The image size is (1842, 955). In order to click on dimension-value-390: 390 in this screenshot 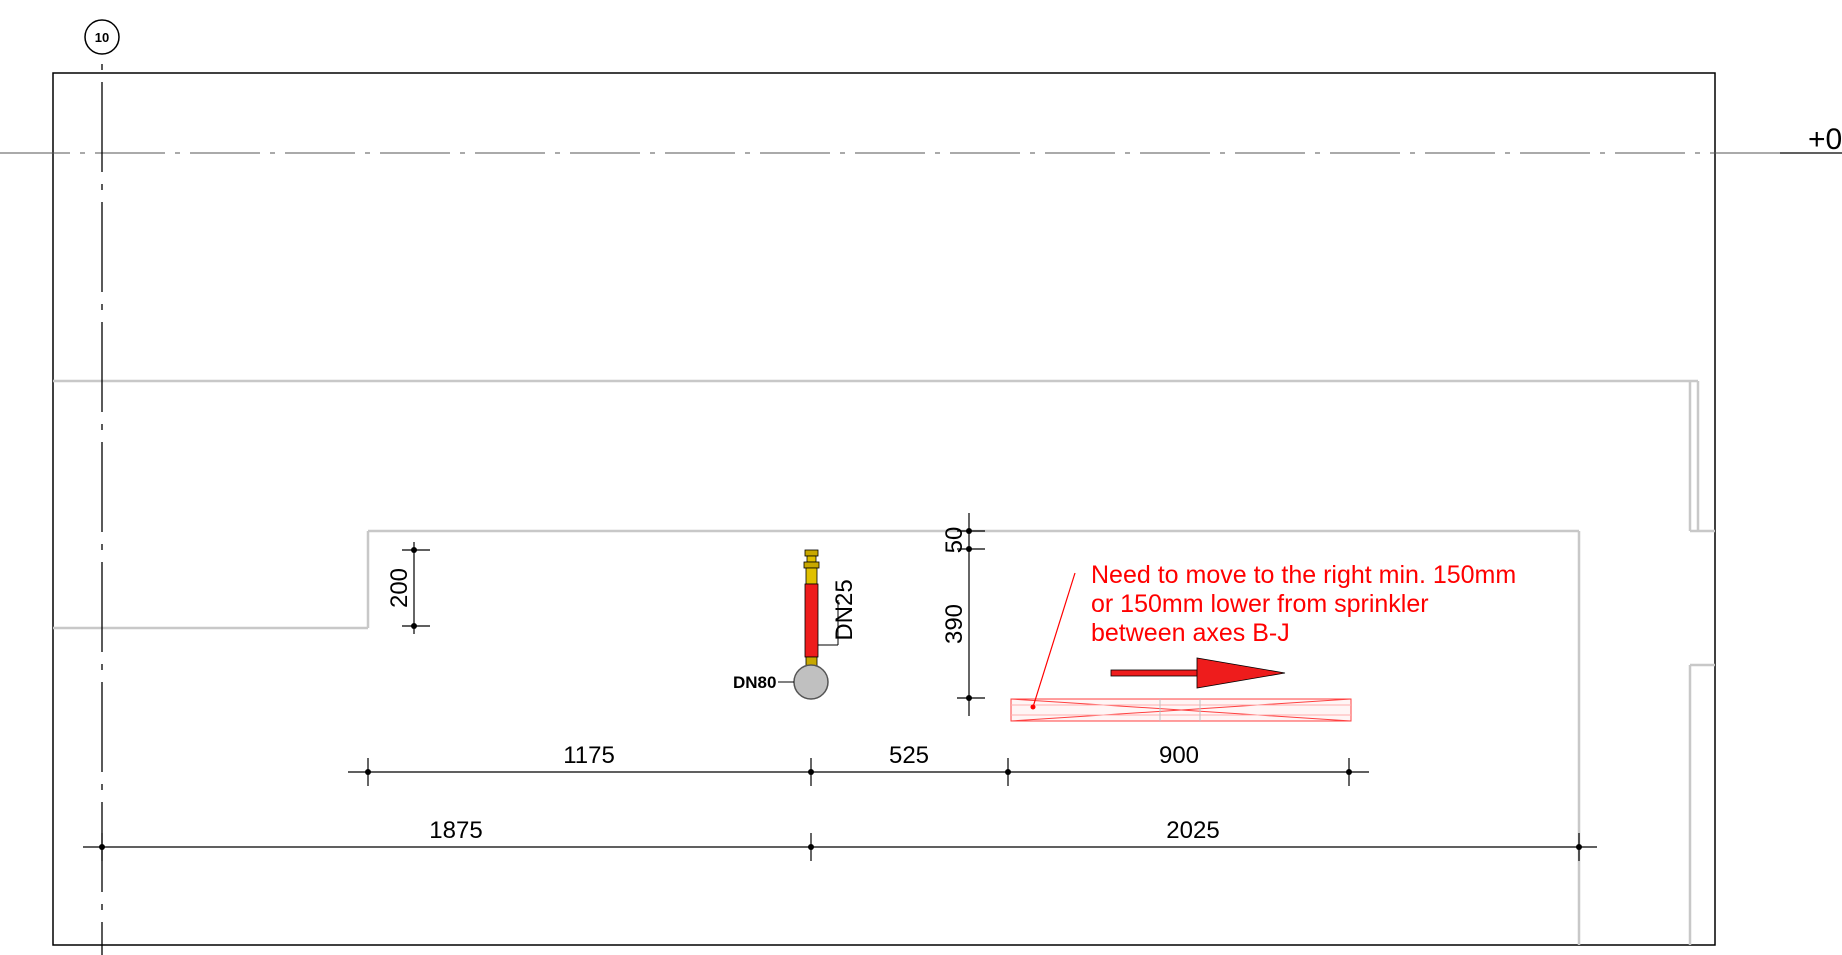, I will do `click(954, 624)`.